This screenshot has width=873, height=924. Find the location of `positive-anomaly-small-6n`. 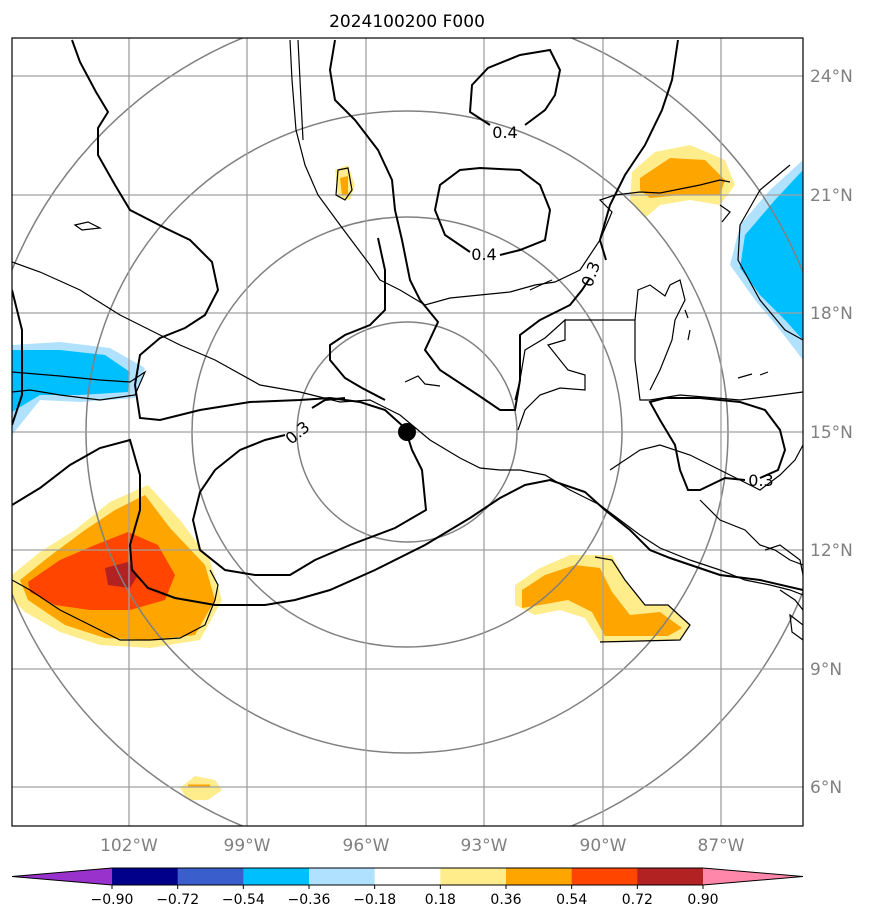

positive-anomaly-small-6n is located at coordinates (201, 788).